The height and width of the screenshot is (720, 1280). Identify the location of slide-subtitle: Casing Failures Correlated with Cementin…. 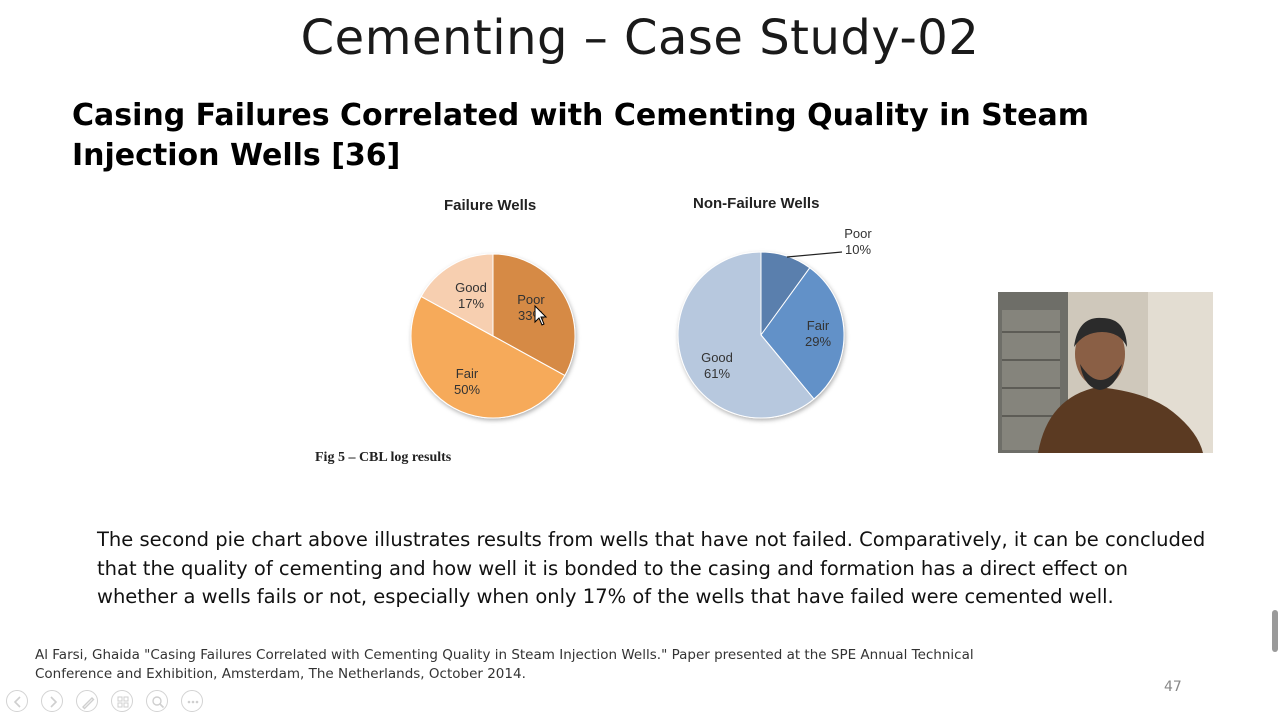
(580, 135).